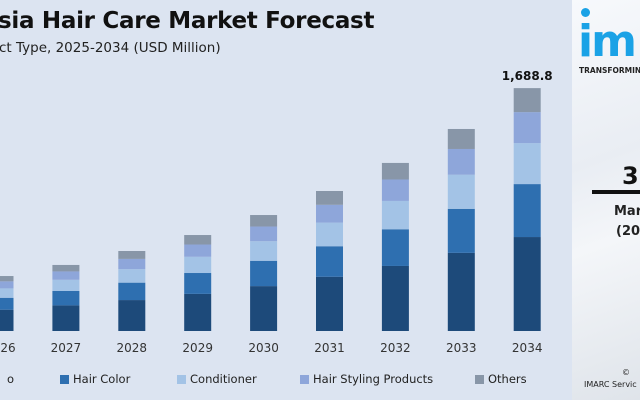 The height and width of the screenshot is (400, 640). Describe the element at coordinates (263, 348) in the screenshot. I see `x-tick-label: 2030` at that location.